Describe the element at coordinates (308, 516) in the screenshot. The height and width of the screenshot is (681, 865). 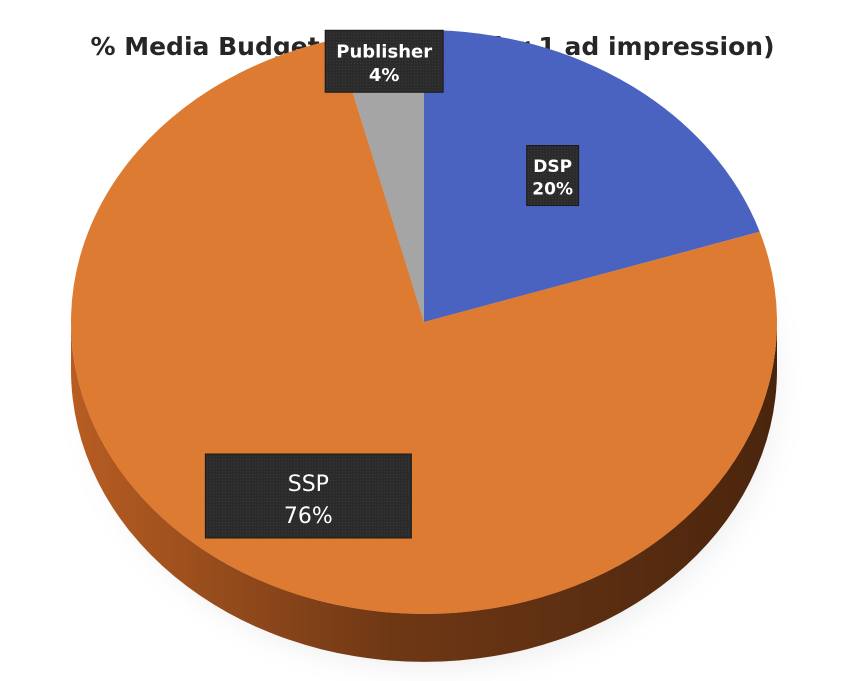
I see `data-label-value: 76%` at that location.